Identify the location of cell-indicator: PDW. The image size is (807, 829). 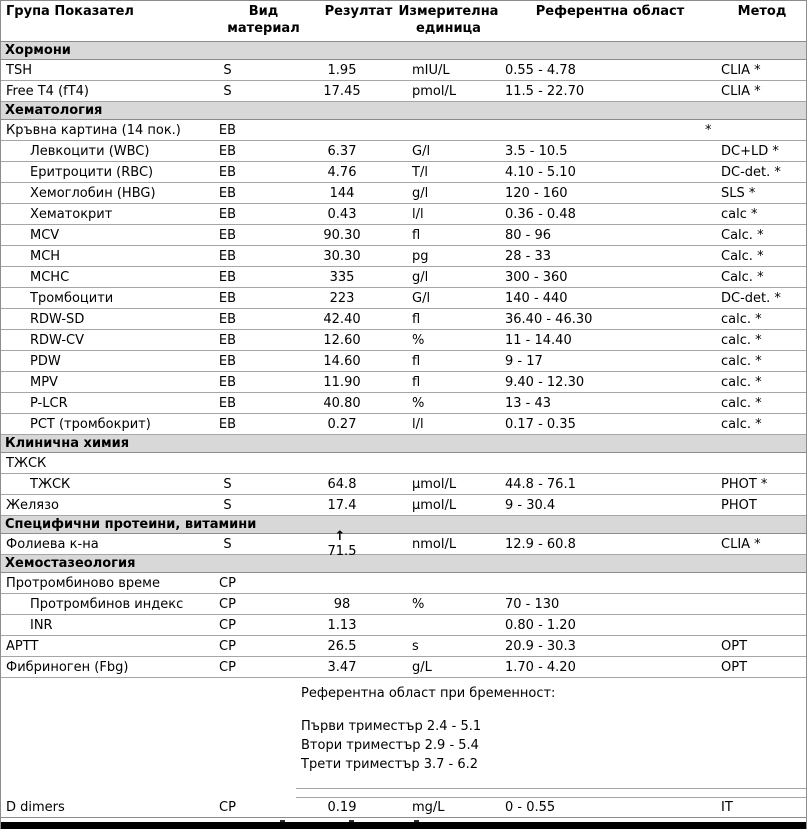
(45, 361).